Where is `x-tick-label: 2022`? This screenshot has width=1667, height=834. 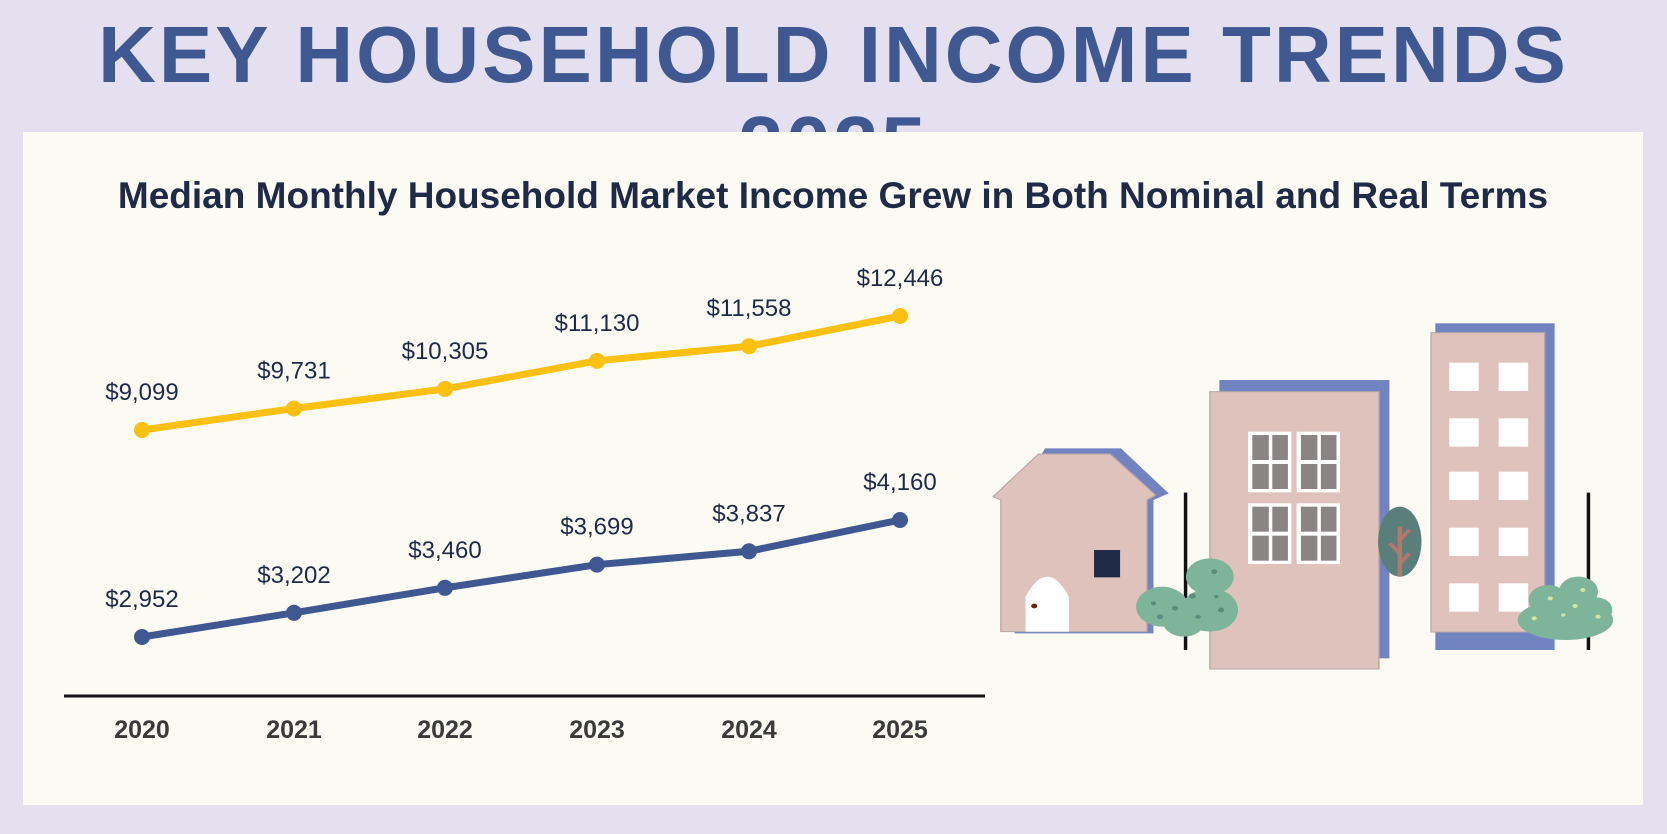
x-tick-label: 2022 is located at coordinates (445, 730).